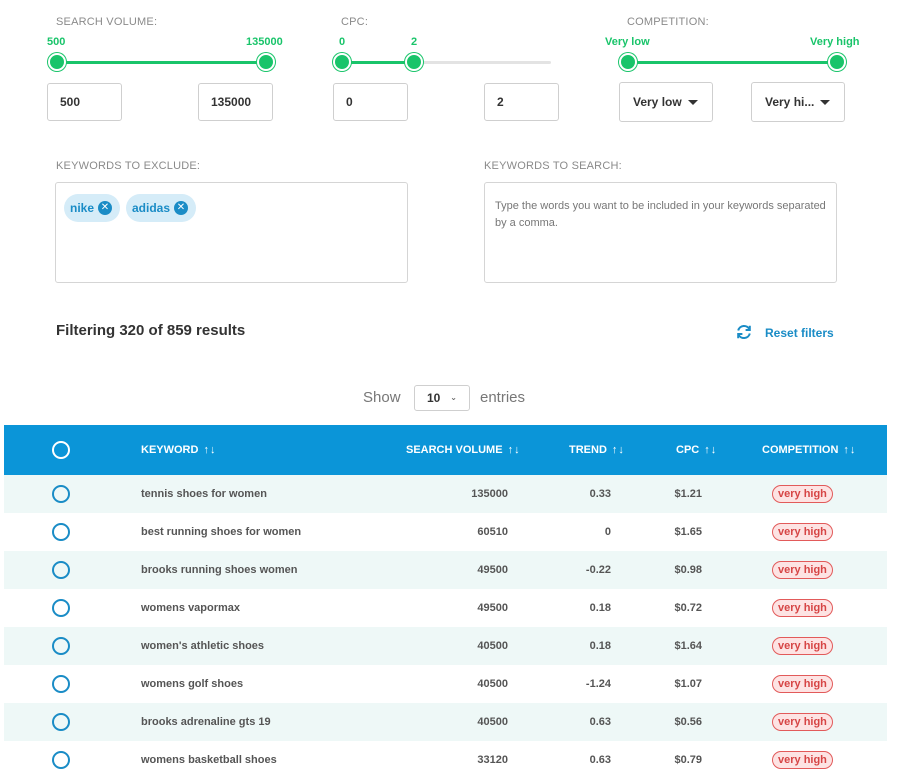 The width and height of the screenshot is (897, 775). I want to click on cpc-min-handle, so click(342, 62).